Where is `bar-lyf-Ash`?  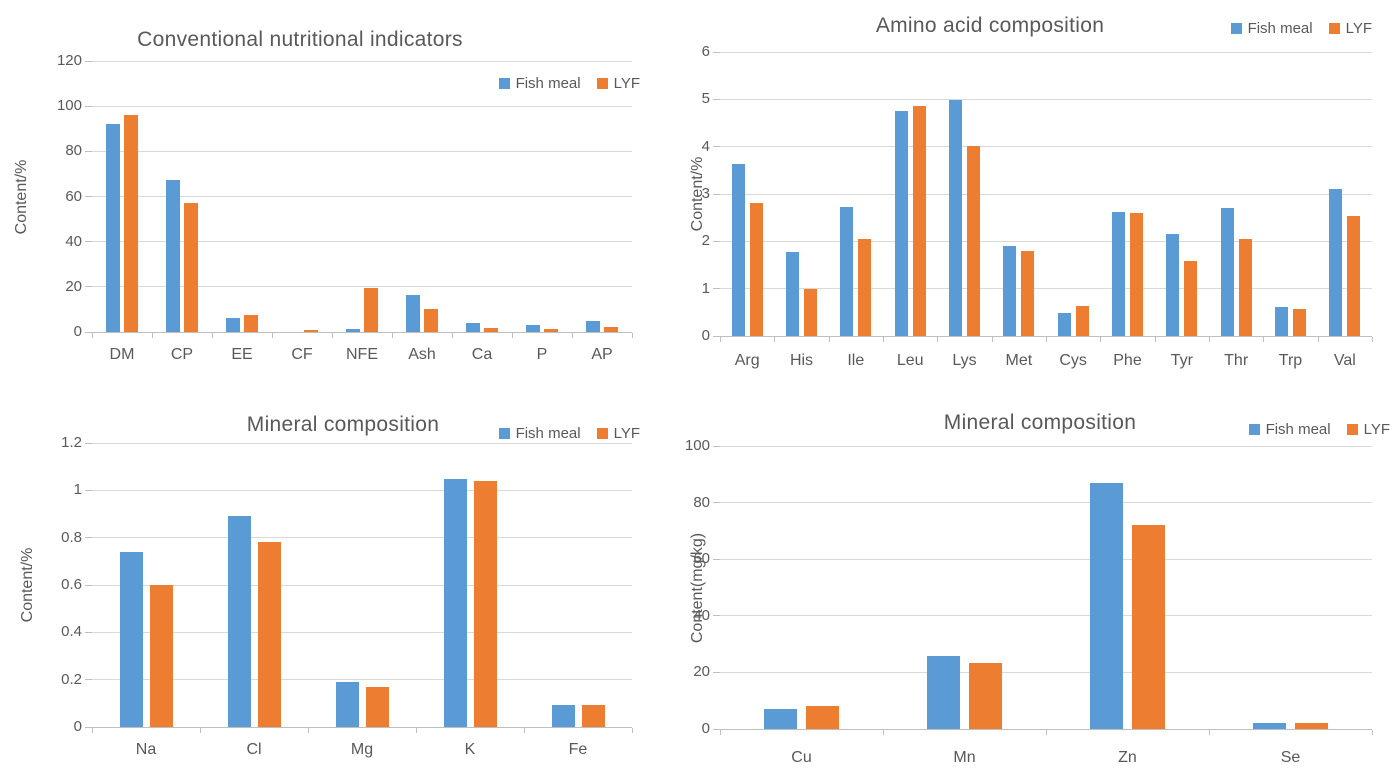
bar-lyf-Ash is located at coordinates (431, 320).